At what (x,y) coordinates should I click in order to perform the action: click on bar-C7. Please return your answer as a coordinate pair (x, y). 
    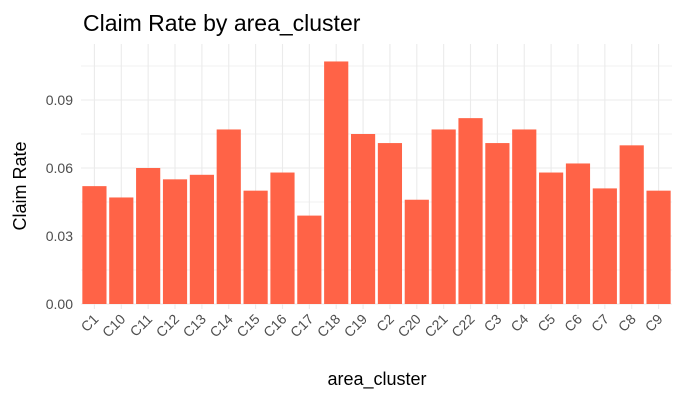
    Looking at the image, I should click on (604, 246).